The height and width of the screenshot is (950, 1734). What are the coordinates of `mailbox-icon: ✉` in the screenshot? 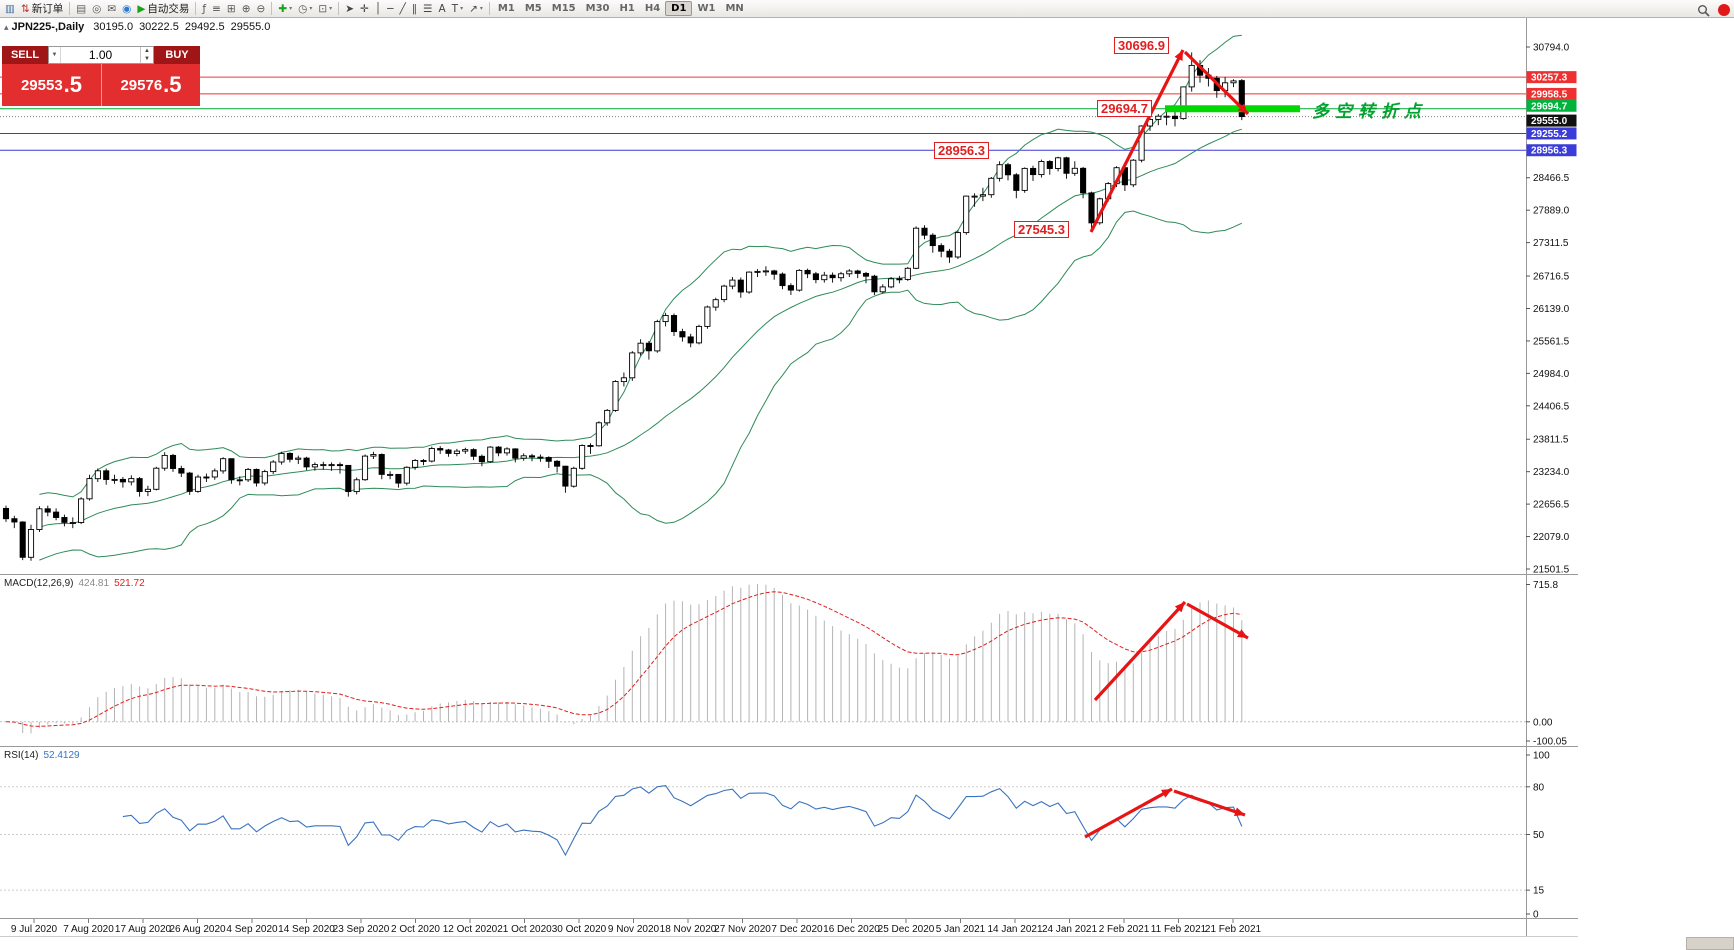 It's located at (111, 9).